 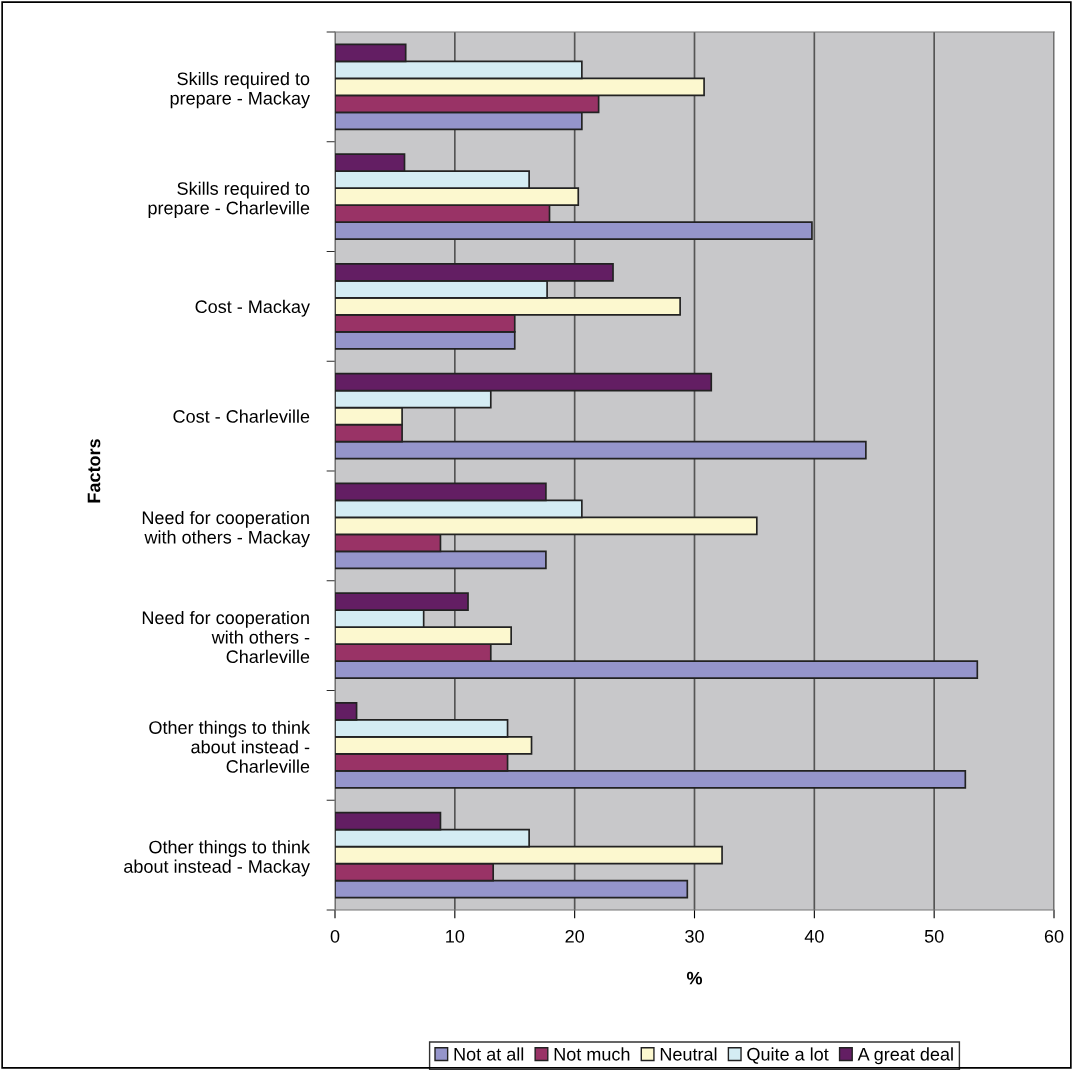 What do you see at coordinates (94, 471) in the screenshot?
I see `y-axis-title: Factors` at bounding box center [94, 471].